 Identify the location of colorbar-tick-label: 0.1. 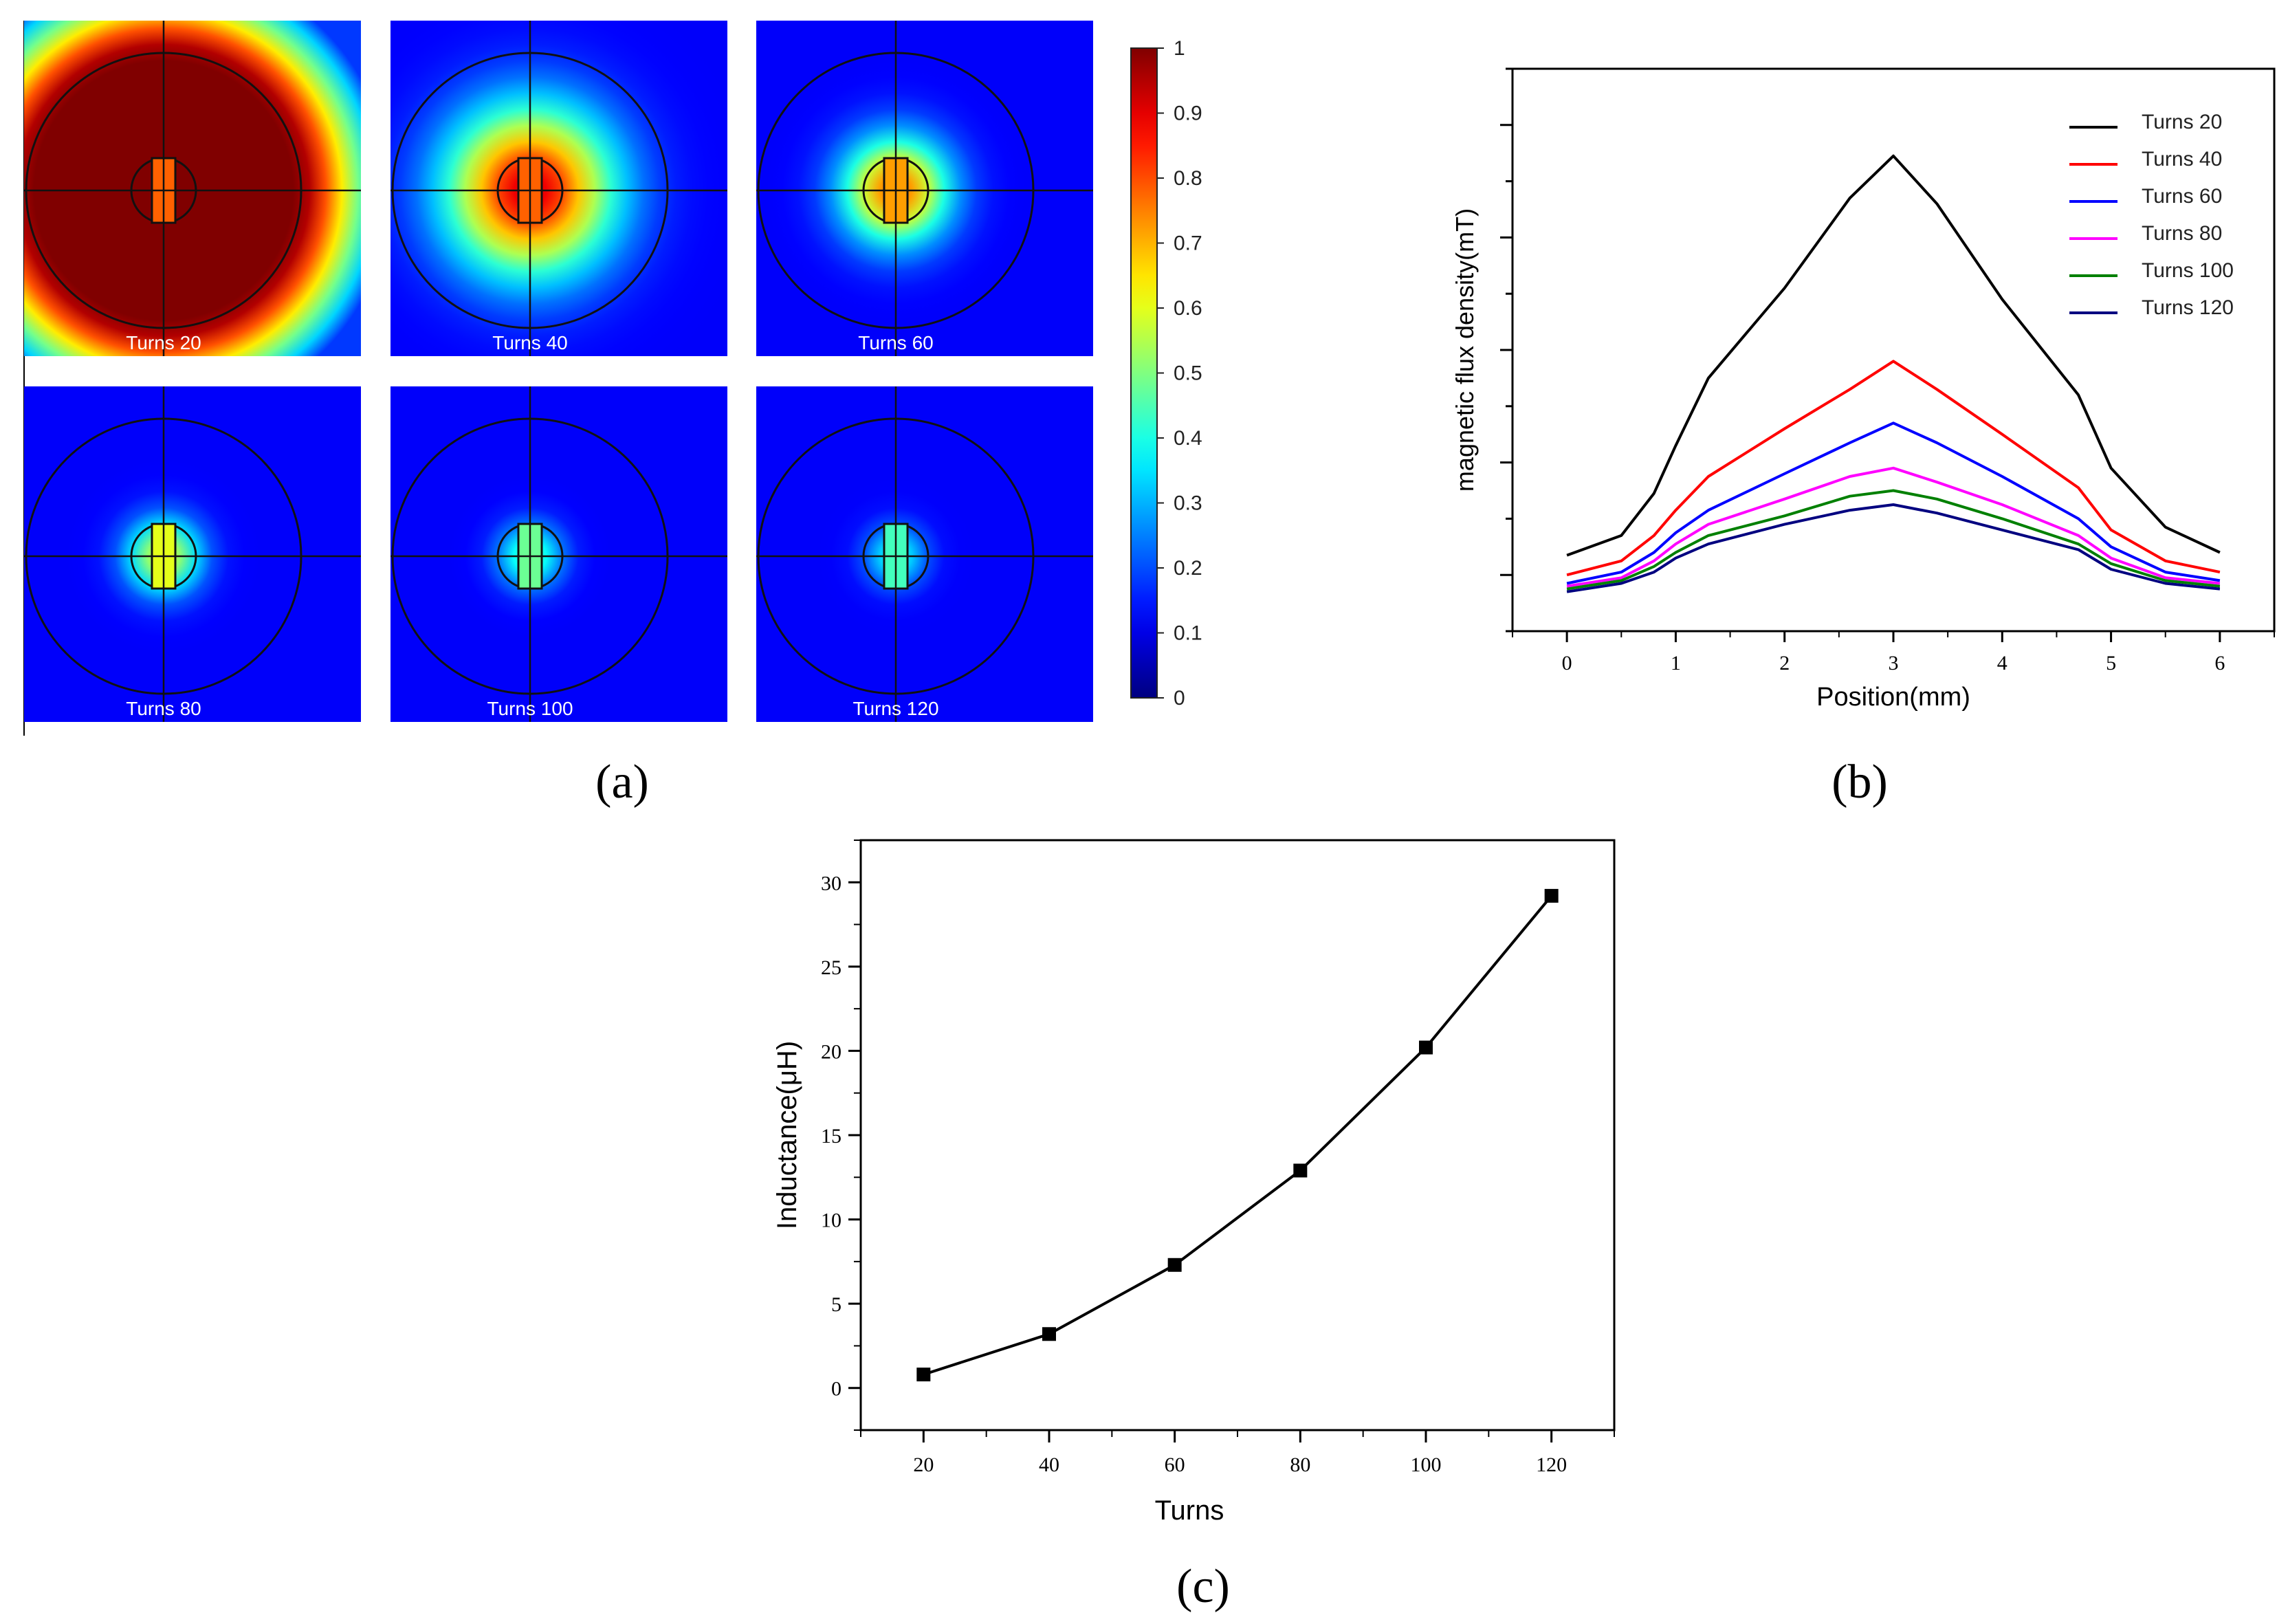
(1188, 633).